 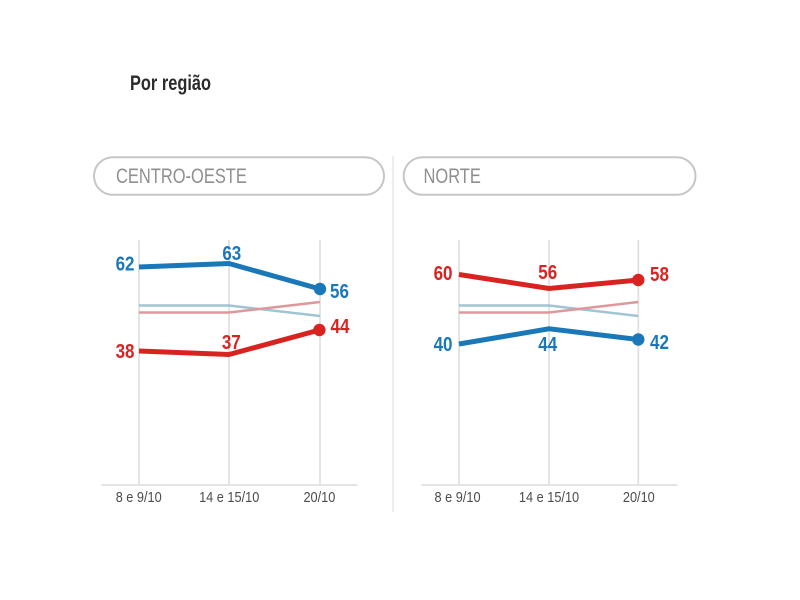 I want to click on svg-text: CENTRO-OESTE, so click(x=181, y=175).